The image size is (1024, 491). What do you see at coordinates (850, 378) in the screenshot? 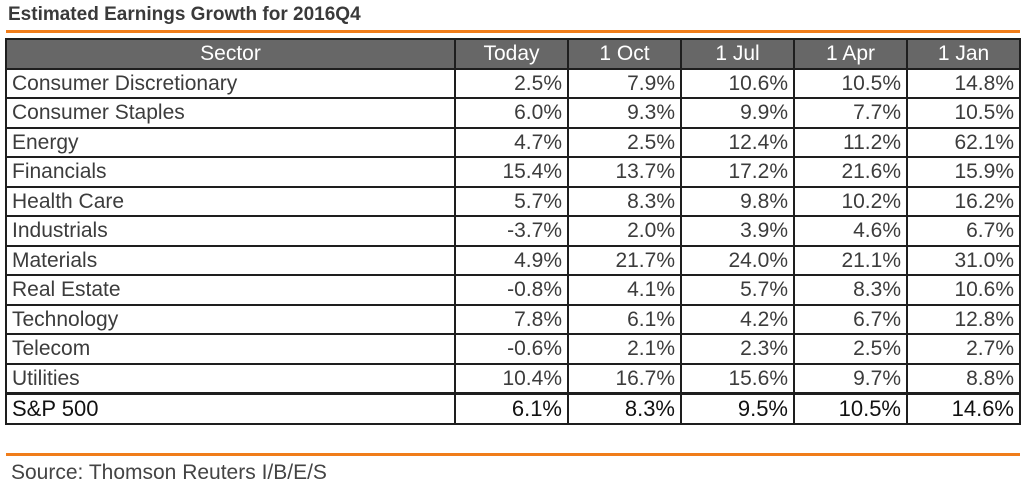
I see `value-cell: 9.7%` at bounding box center [850, 378].